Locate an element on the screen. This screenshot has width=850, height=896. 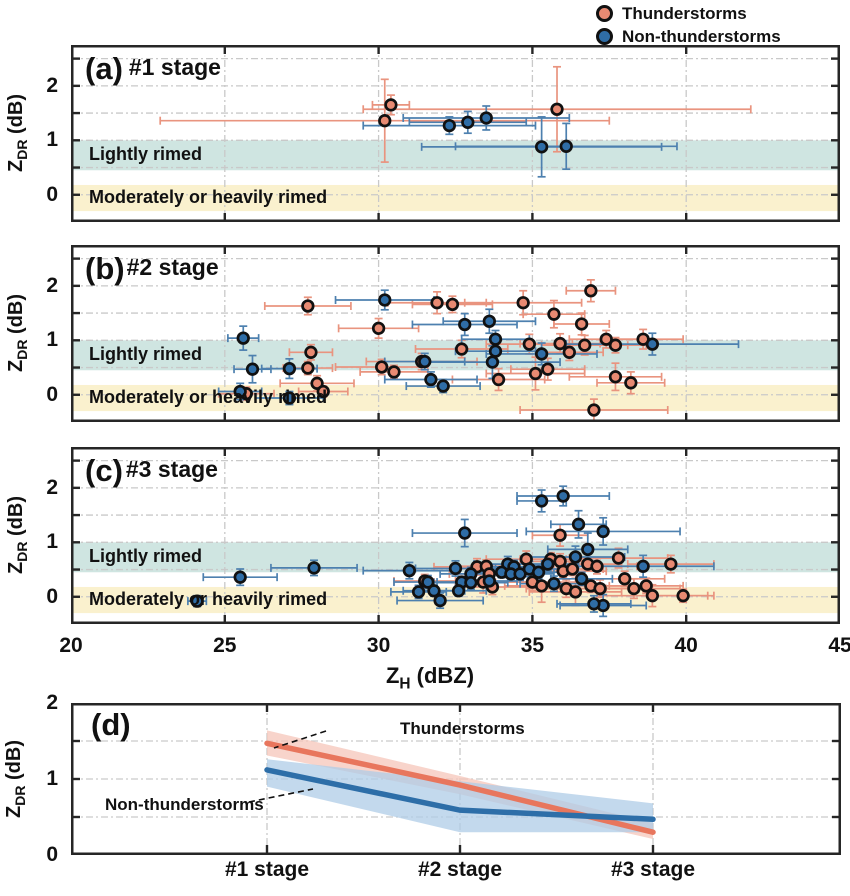
panel-b-title: (b)#2 stage is located at coordinates (152, 269).